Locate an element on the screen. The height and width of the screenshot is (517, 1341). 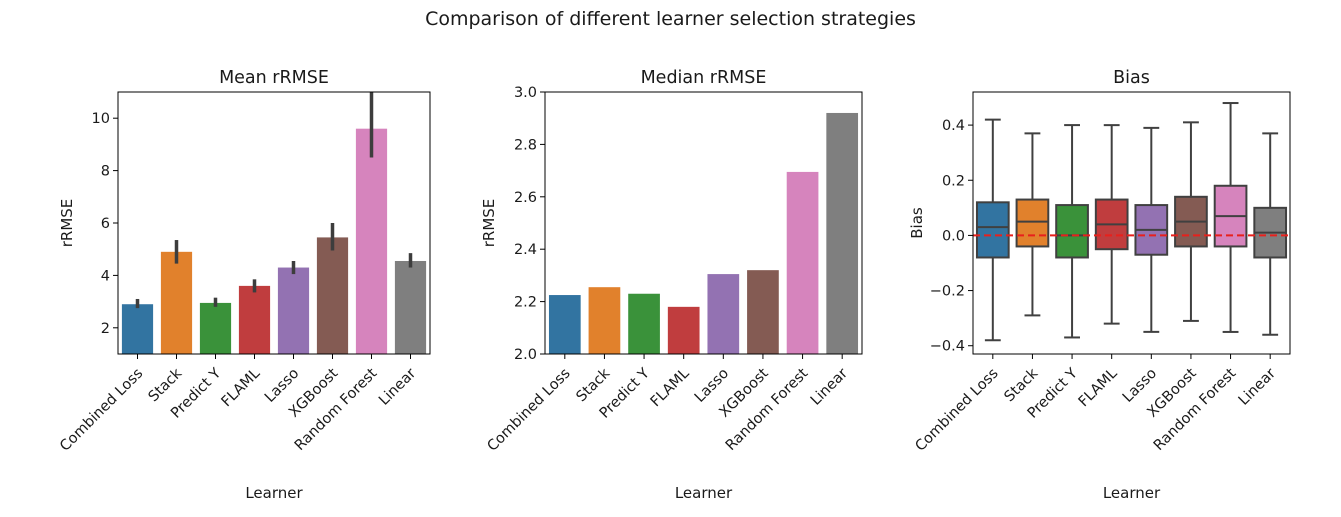
y-tick-label: 4 is located at coordinates (105, 276).